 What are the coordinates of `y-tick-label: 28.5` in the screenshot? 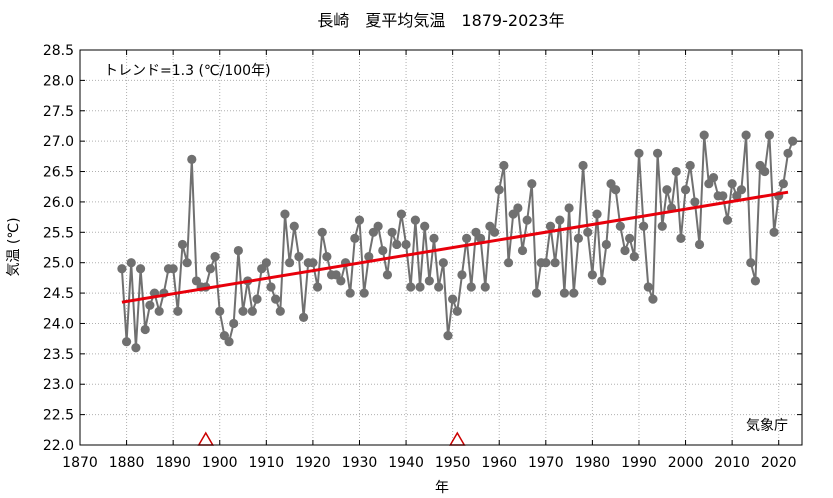 It's located at (58, 51).